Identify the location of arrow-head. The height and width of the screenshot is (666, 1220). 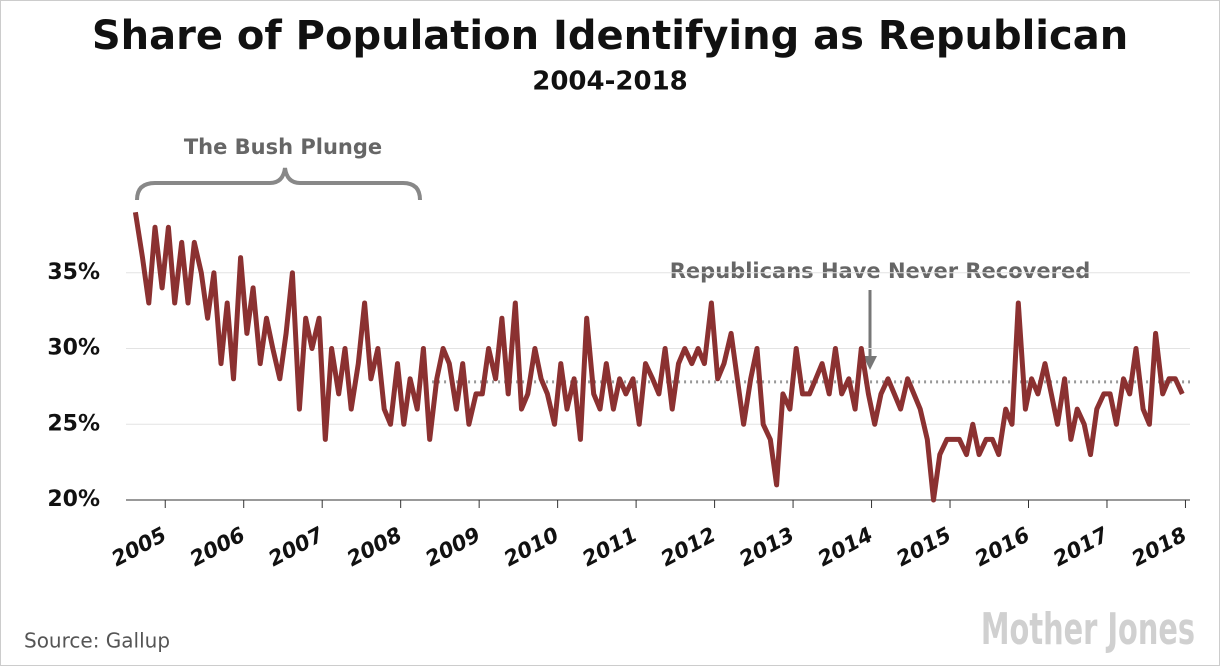
(870, 363).